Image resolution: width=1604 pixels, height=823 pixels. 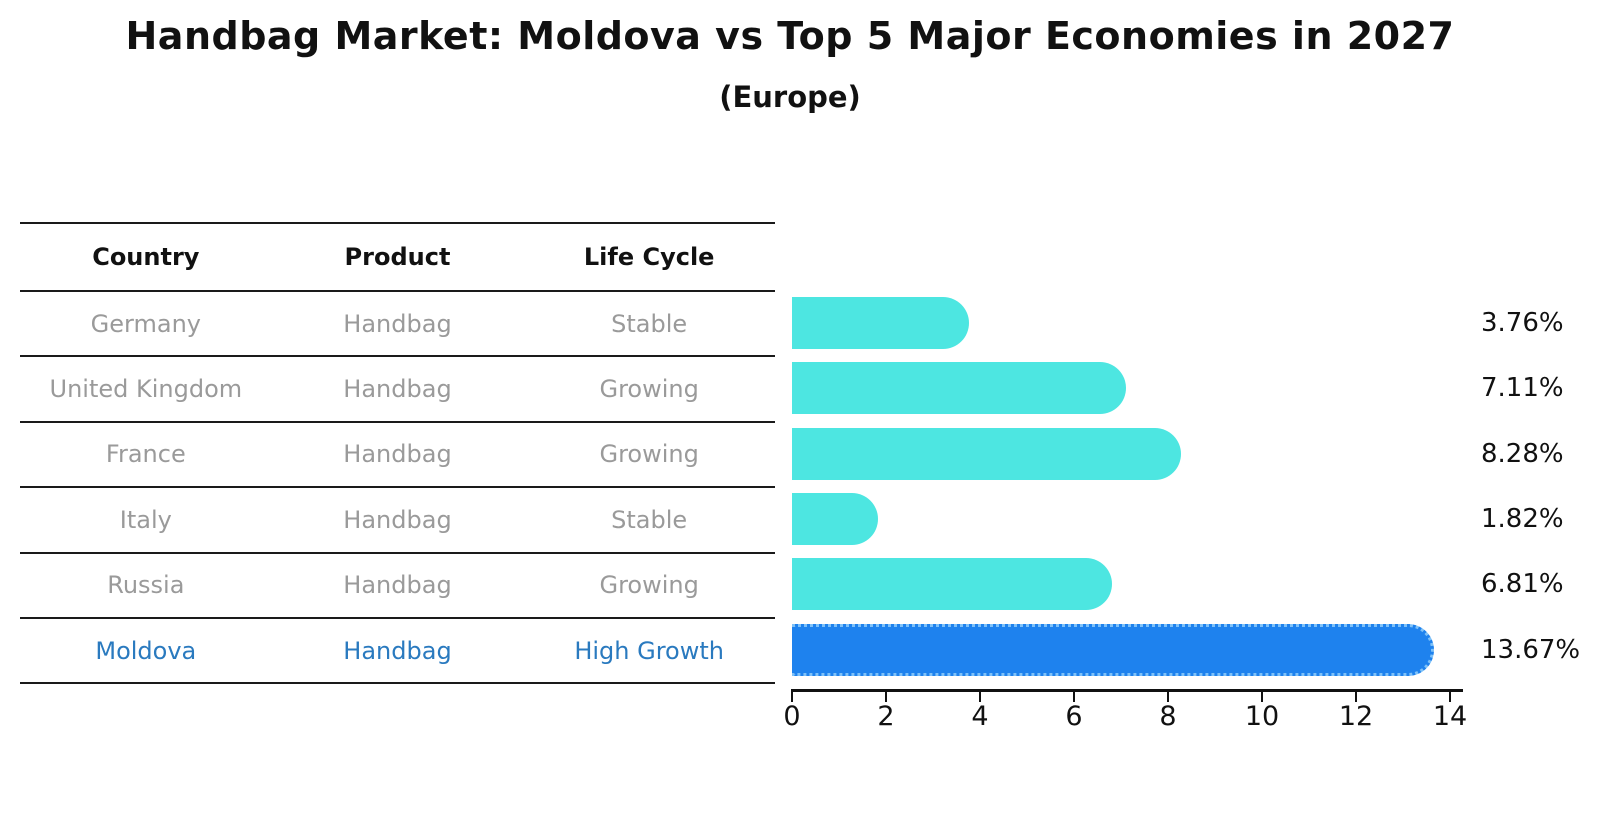 What do you see at coordinates (952, 584) in the screenshot?
I see `bar-russia` at bounding box center [952, 584].